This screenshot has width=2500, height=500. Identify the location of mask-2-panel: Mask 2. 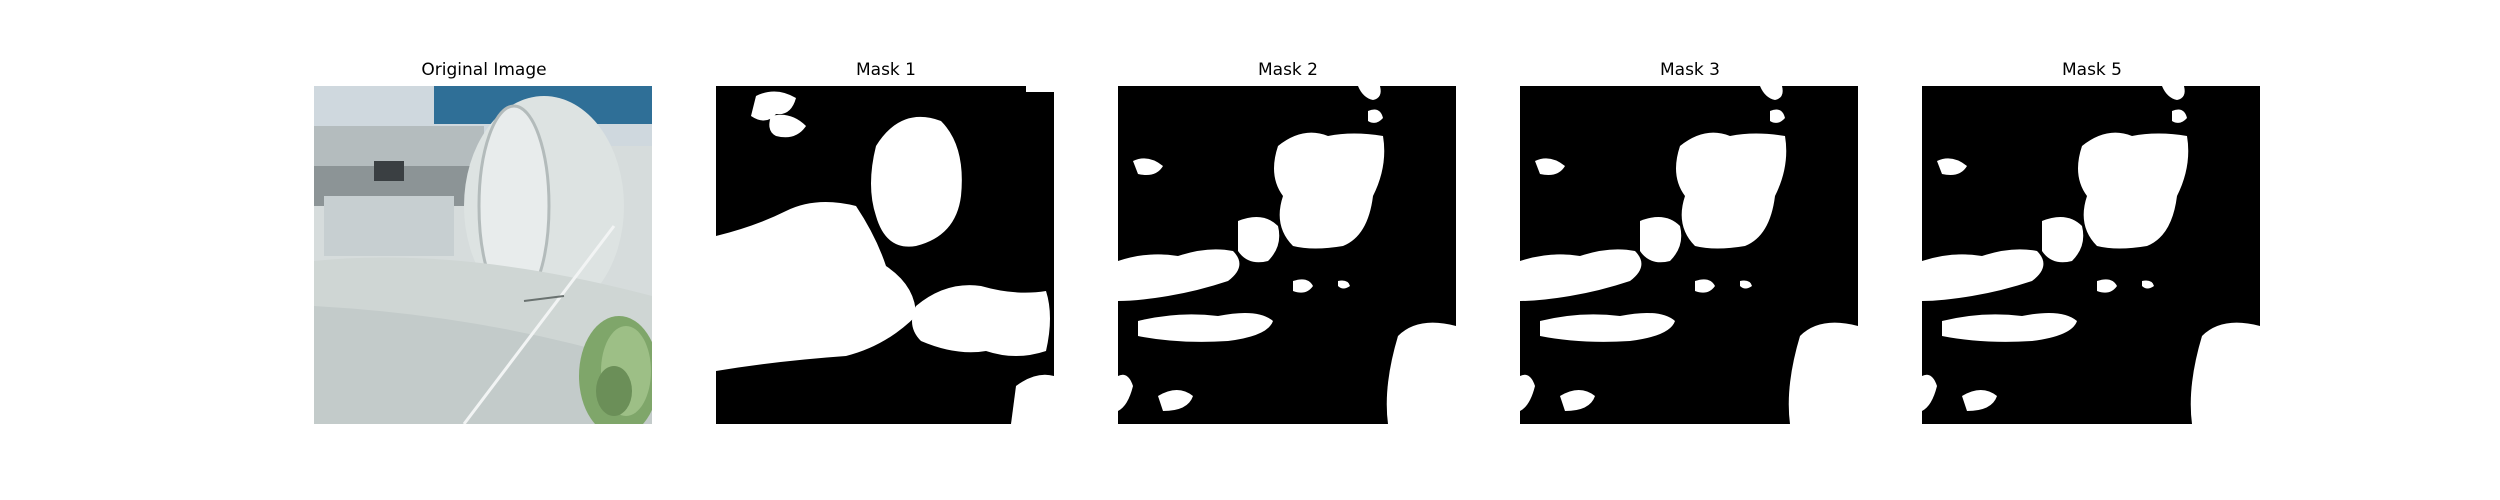
(1288, 240).